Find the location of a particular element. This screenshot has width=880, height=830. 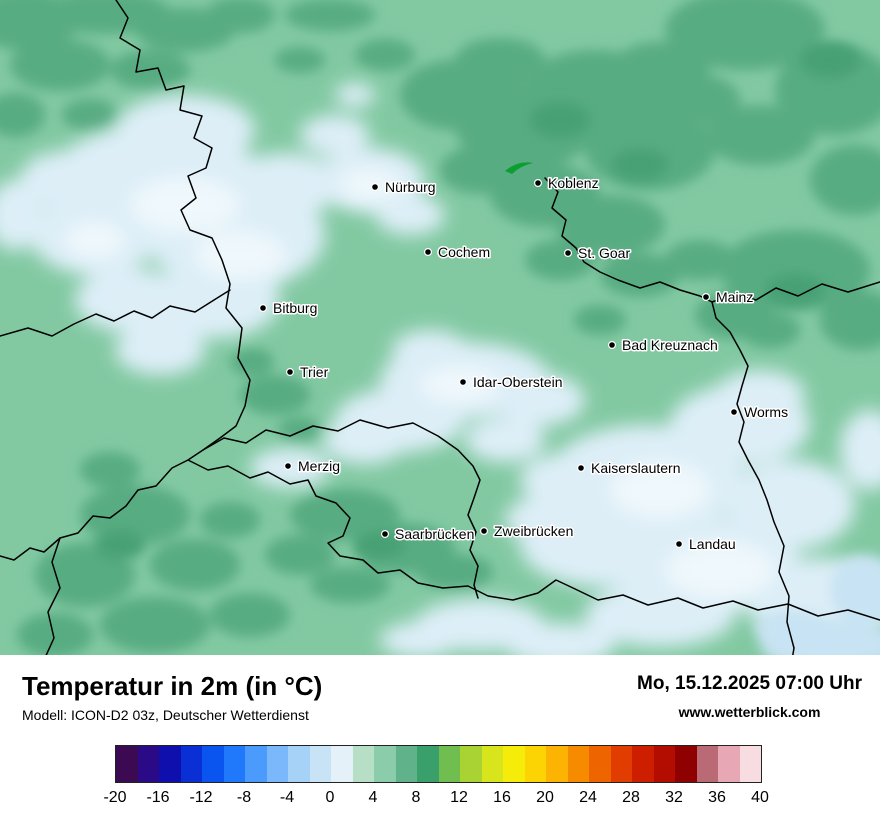

city-label: Bitburg is located at coordinates (295, 308).